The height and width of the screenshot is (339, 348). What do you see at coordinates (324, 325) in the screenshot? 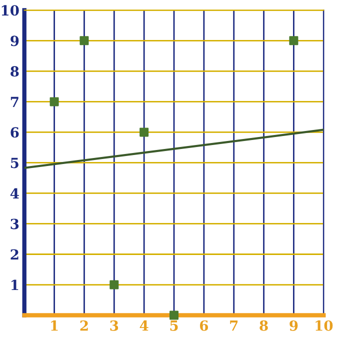
I see `x-tick-label: 10` at bounding box center [324, 325].